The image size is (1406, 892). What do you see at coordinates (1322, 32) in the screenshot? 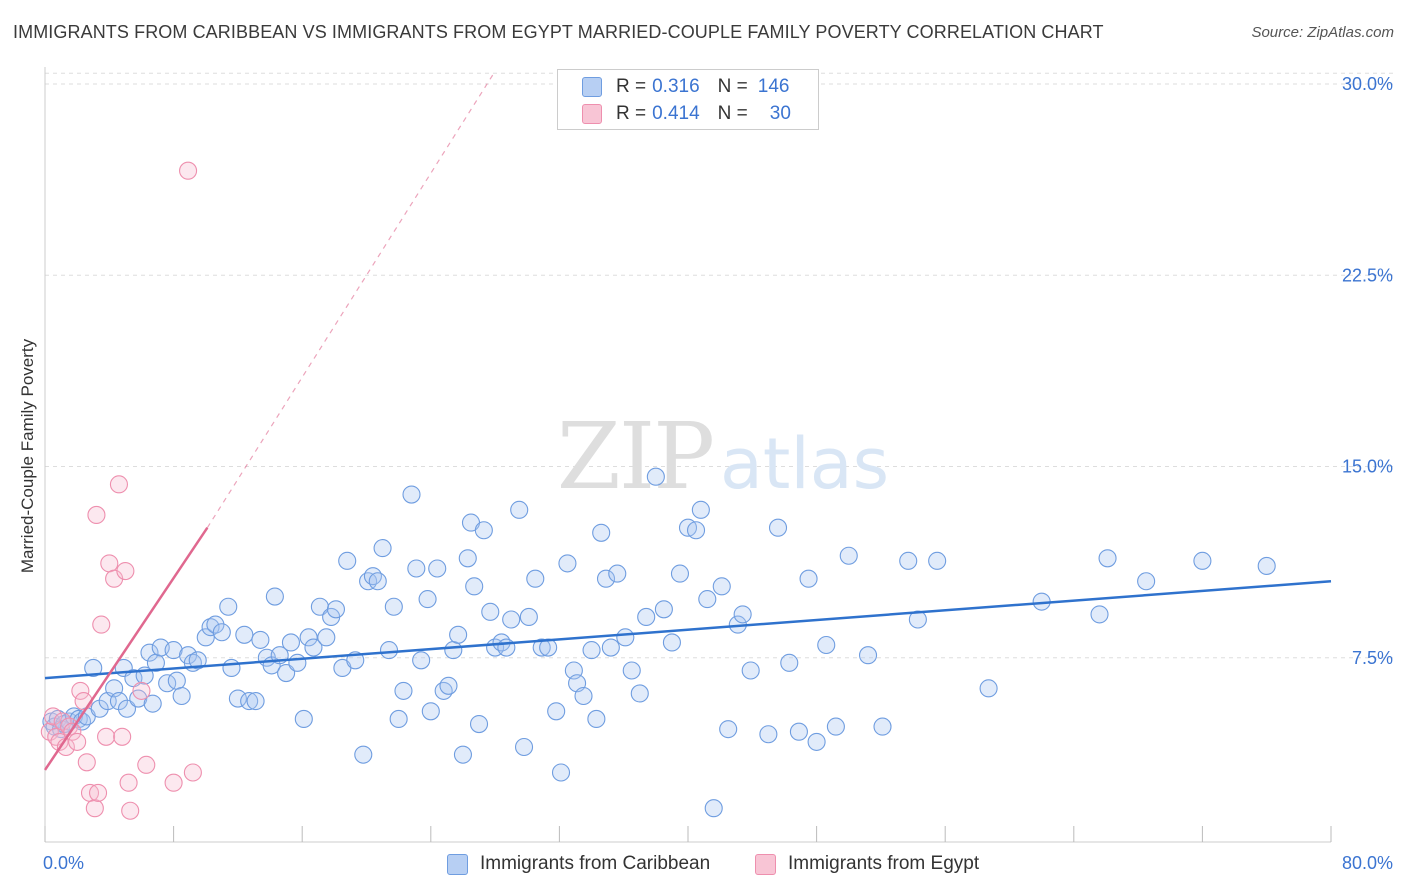
I see `source-label: Source: ZipAtlas.com` at bounding box center [1322, 32].